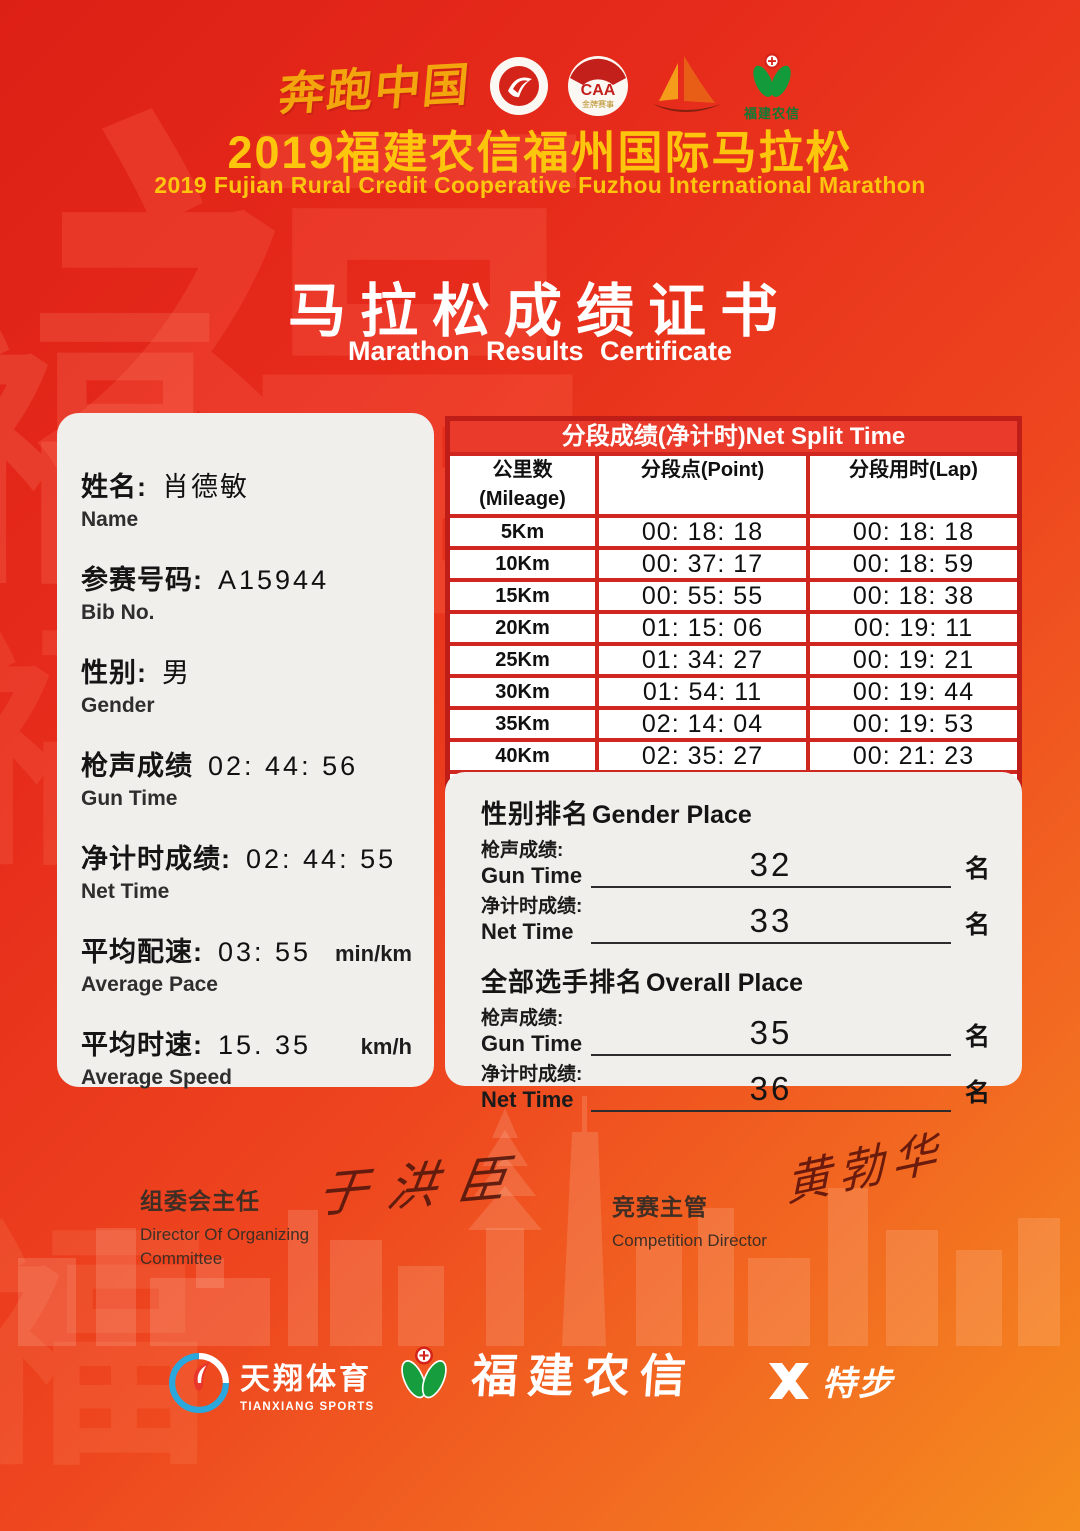 The width and height of the screenshot is (1080, 1531). What do you see at coordinates (156, 1077) in the screenshot?
I see `field-label-en: Average Speed` at bounding box center [156, 1077].